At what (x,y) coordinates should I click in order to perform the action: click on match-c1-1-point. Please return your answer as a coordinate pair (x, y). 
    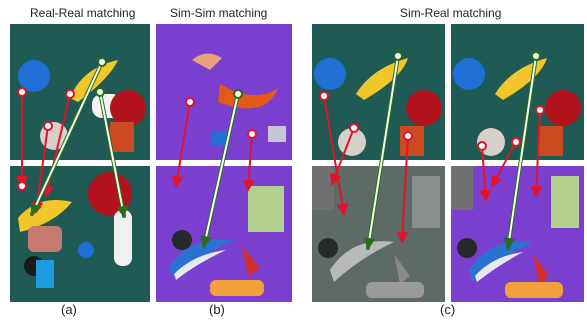
    Looking at the image, I should click on (324, 96).